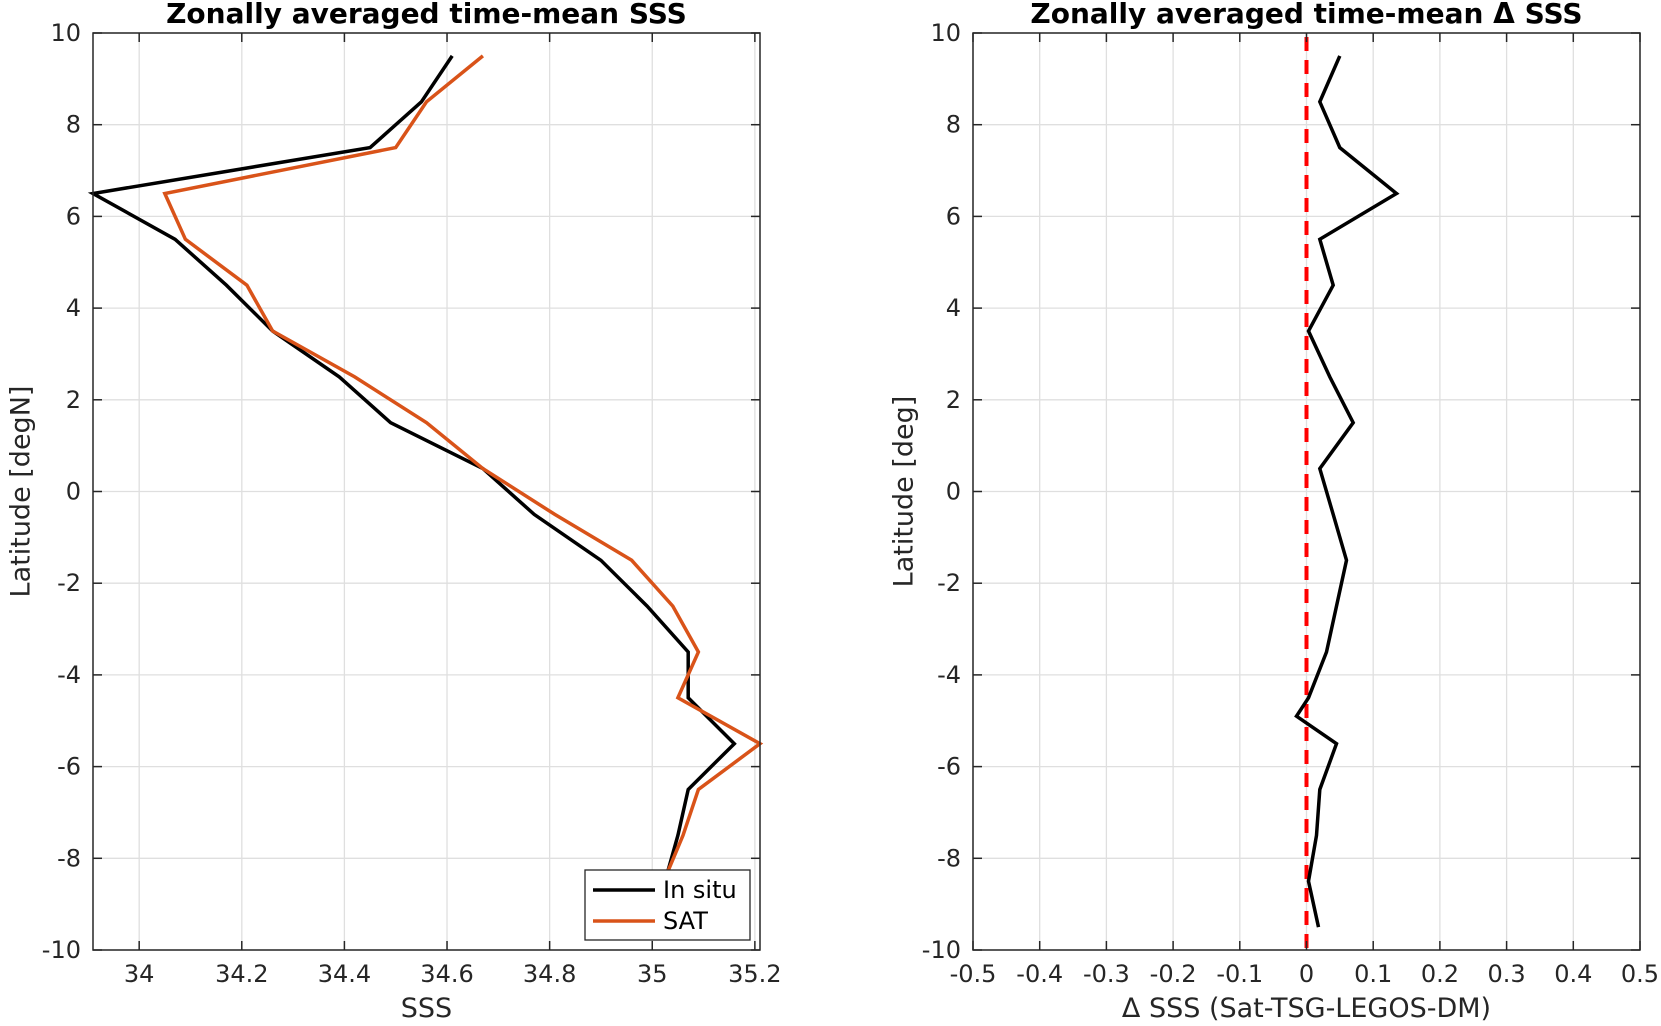  What do you see at coordinates (1039, 974) in the screenshot?
I see `delta-sss-x-tick-label: -0.4` at bounding box center [1039, 974].